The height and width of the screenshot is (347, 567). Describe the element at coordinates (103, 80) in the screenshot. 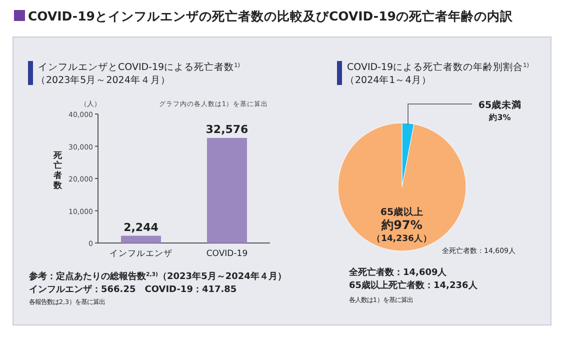

I see `chart-subtitle: （2023年5月～2024年４月）` at that location.